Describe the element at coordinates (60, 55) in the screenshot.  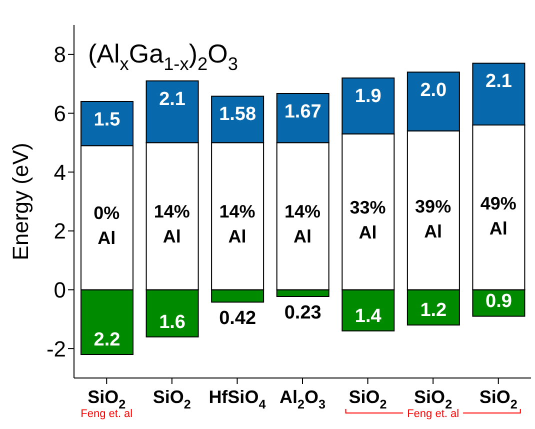
I see `y-tick-label: 8` at that location.